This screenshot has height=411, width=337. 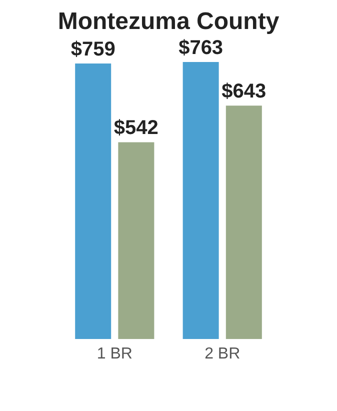 What do you see at coordinates (169, 21) in the screenshot?
I see `chart-title: Montezuma County` at bounding box center [169, 21].